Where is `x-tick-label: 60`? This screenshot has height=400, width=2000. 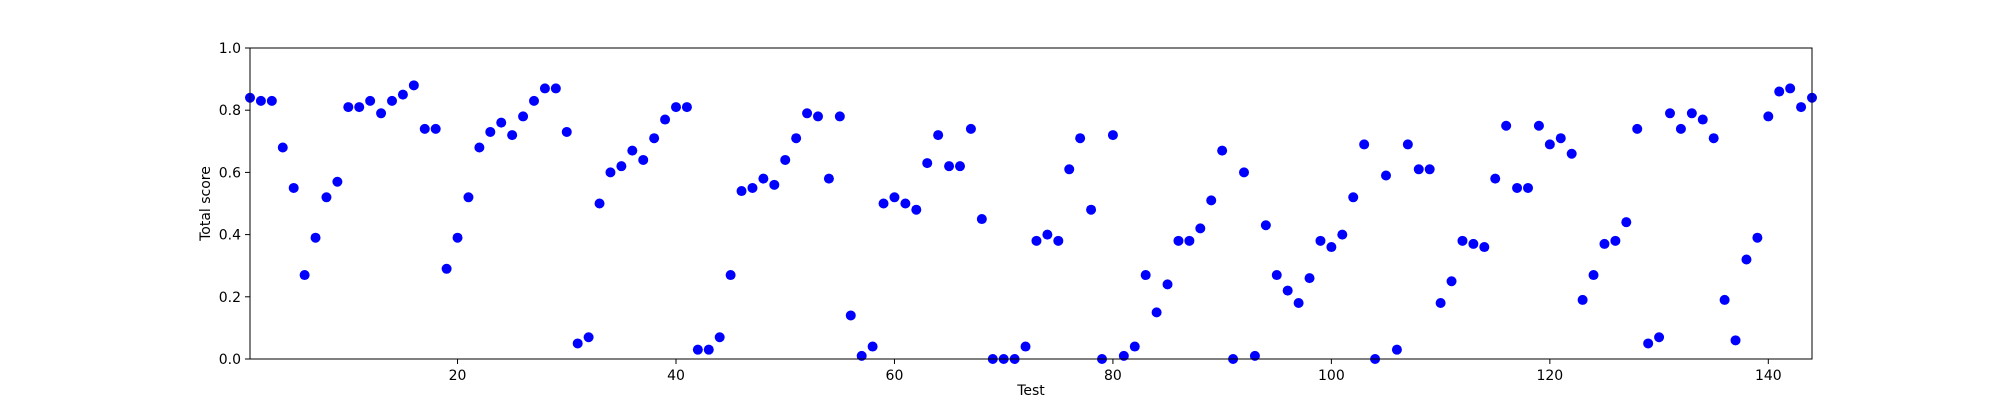
x-tick-label: 60 is located at coordinates (895, 376).